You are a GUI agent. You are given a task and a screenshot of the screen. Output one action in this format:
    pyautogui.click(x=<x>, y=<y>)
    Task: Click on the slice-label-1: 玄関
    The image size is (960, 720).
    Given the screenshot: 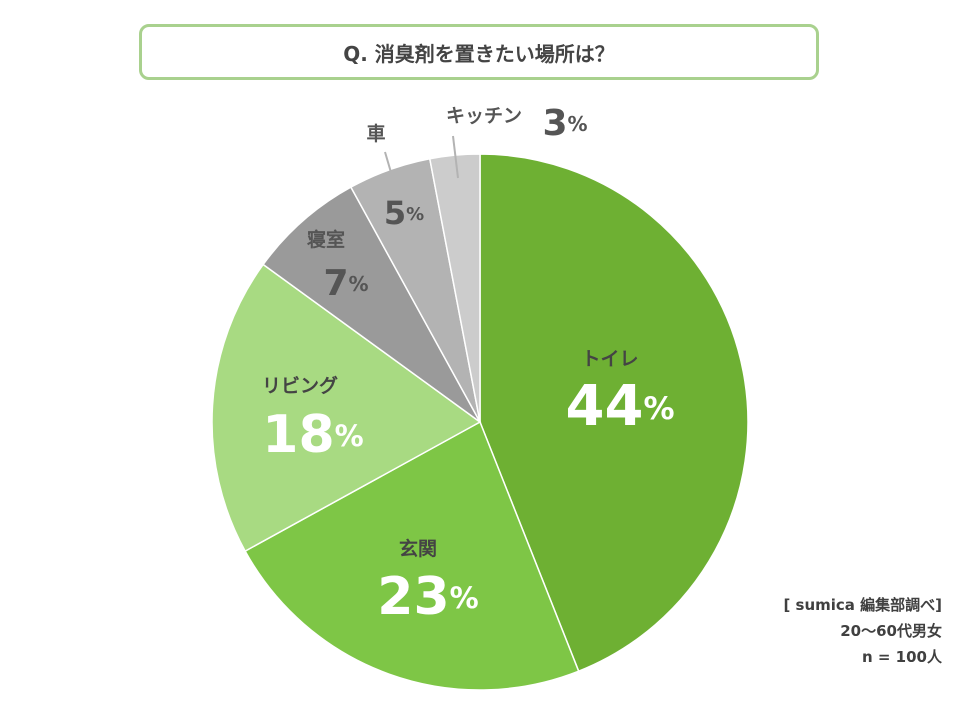 What is the action you would take?
    pyautogui.click(x=418, y=548)
    